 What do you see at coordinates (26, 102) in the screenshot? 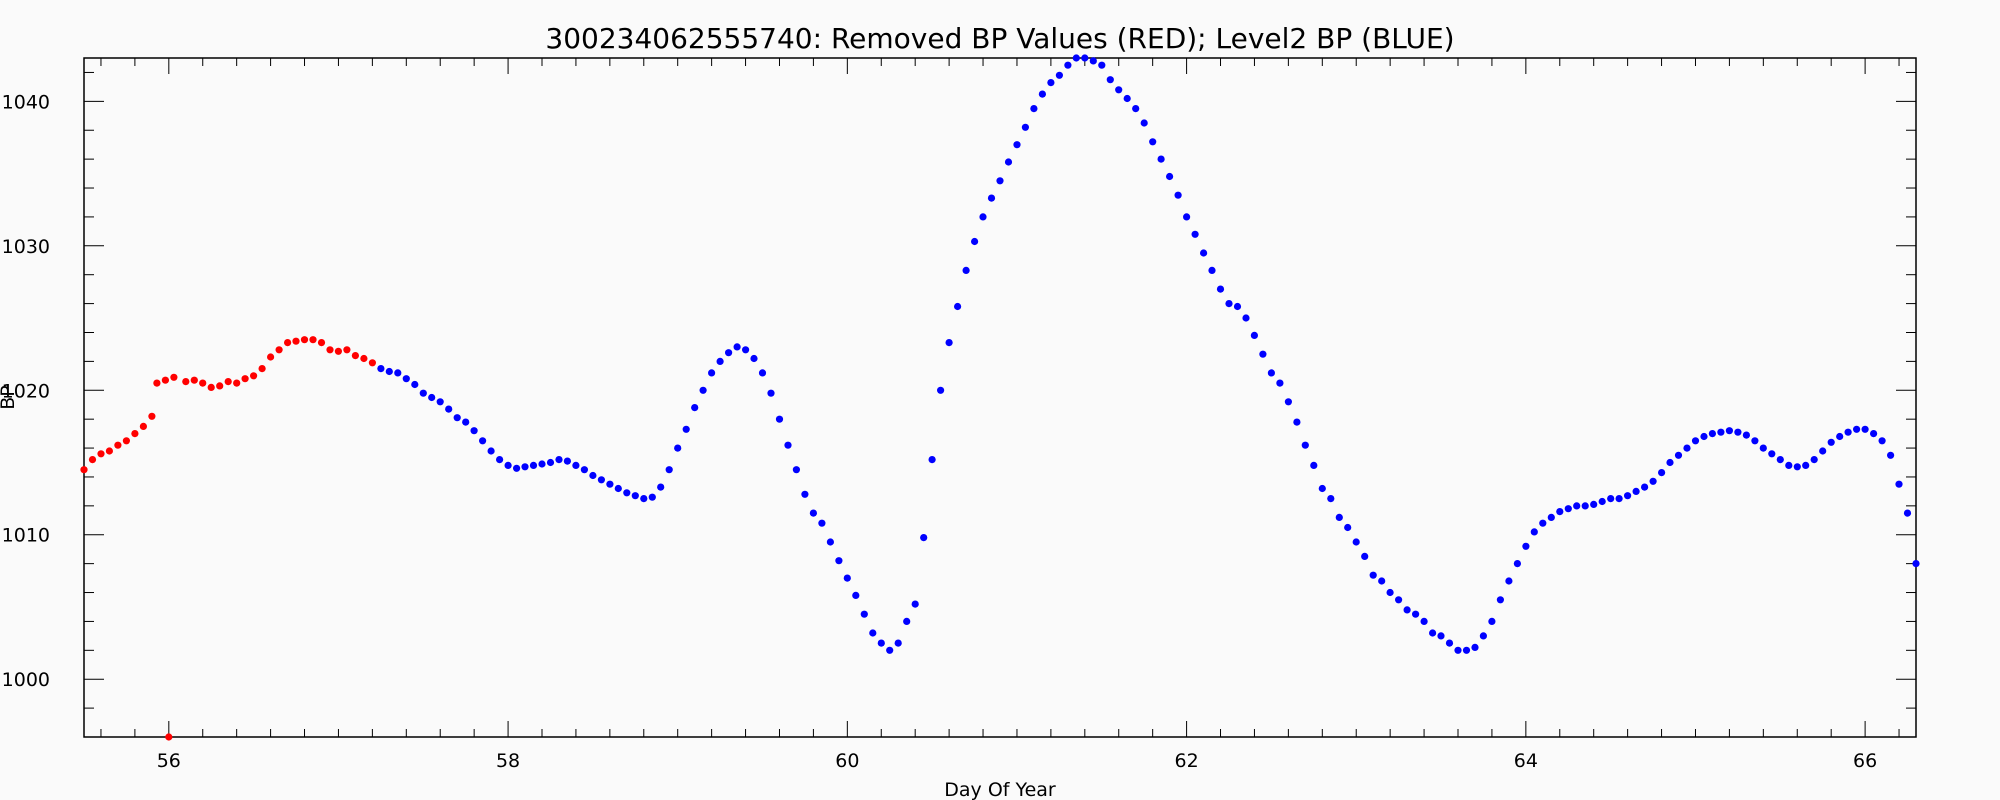
I see `y-tick-label: 1040` at bounding box center [26, 102].